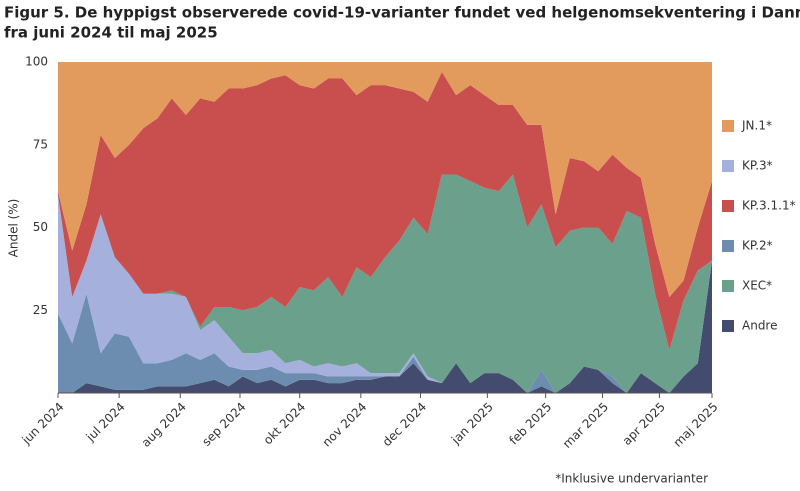 The width and height of the screenshot is (800, 491). I want to click on x-tick-label: okt 2024, so click(285, 424).